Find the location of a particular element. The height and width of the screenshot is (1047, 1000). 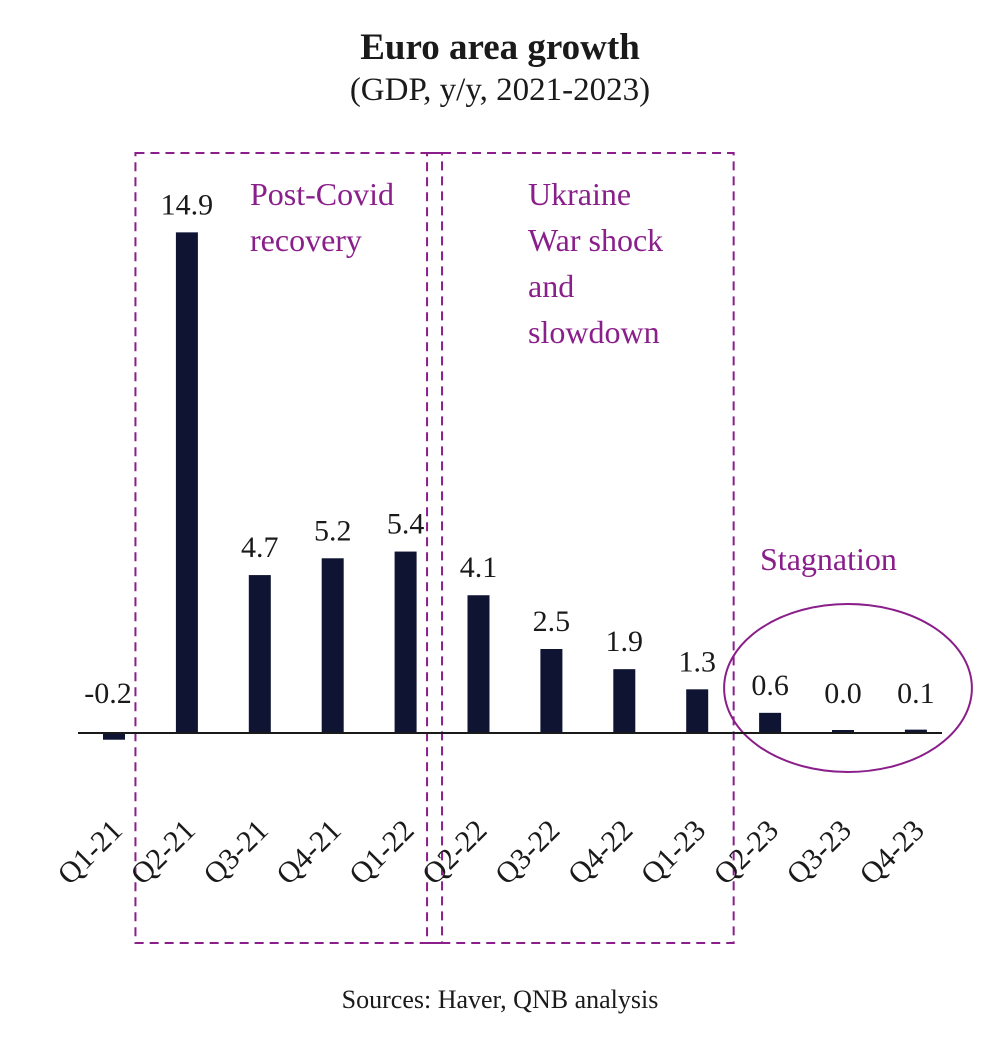

post-covid-label-line-2: recovery is located at coordinates (306, 240).